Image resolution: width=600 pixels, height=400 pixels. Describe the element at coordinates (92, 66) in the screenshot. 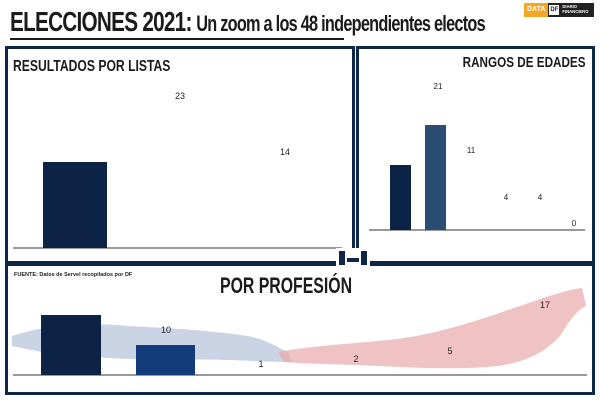

I see `panel-title-listas: RESULTADOS POR LISTAS` at that location.